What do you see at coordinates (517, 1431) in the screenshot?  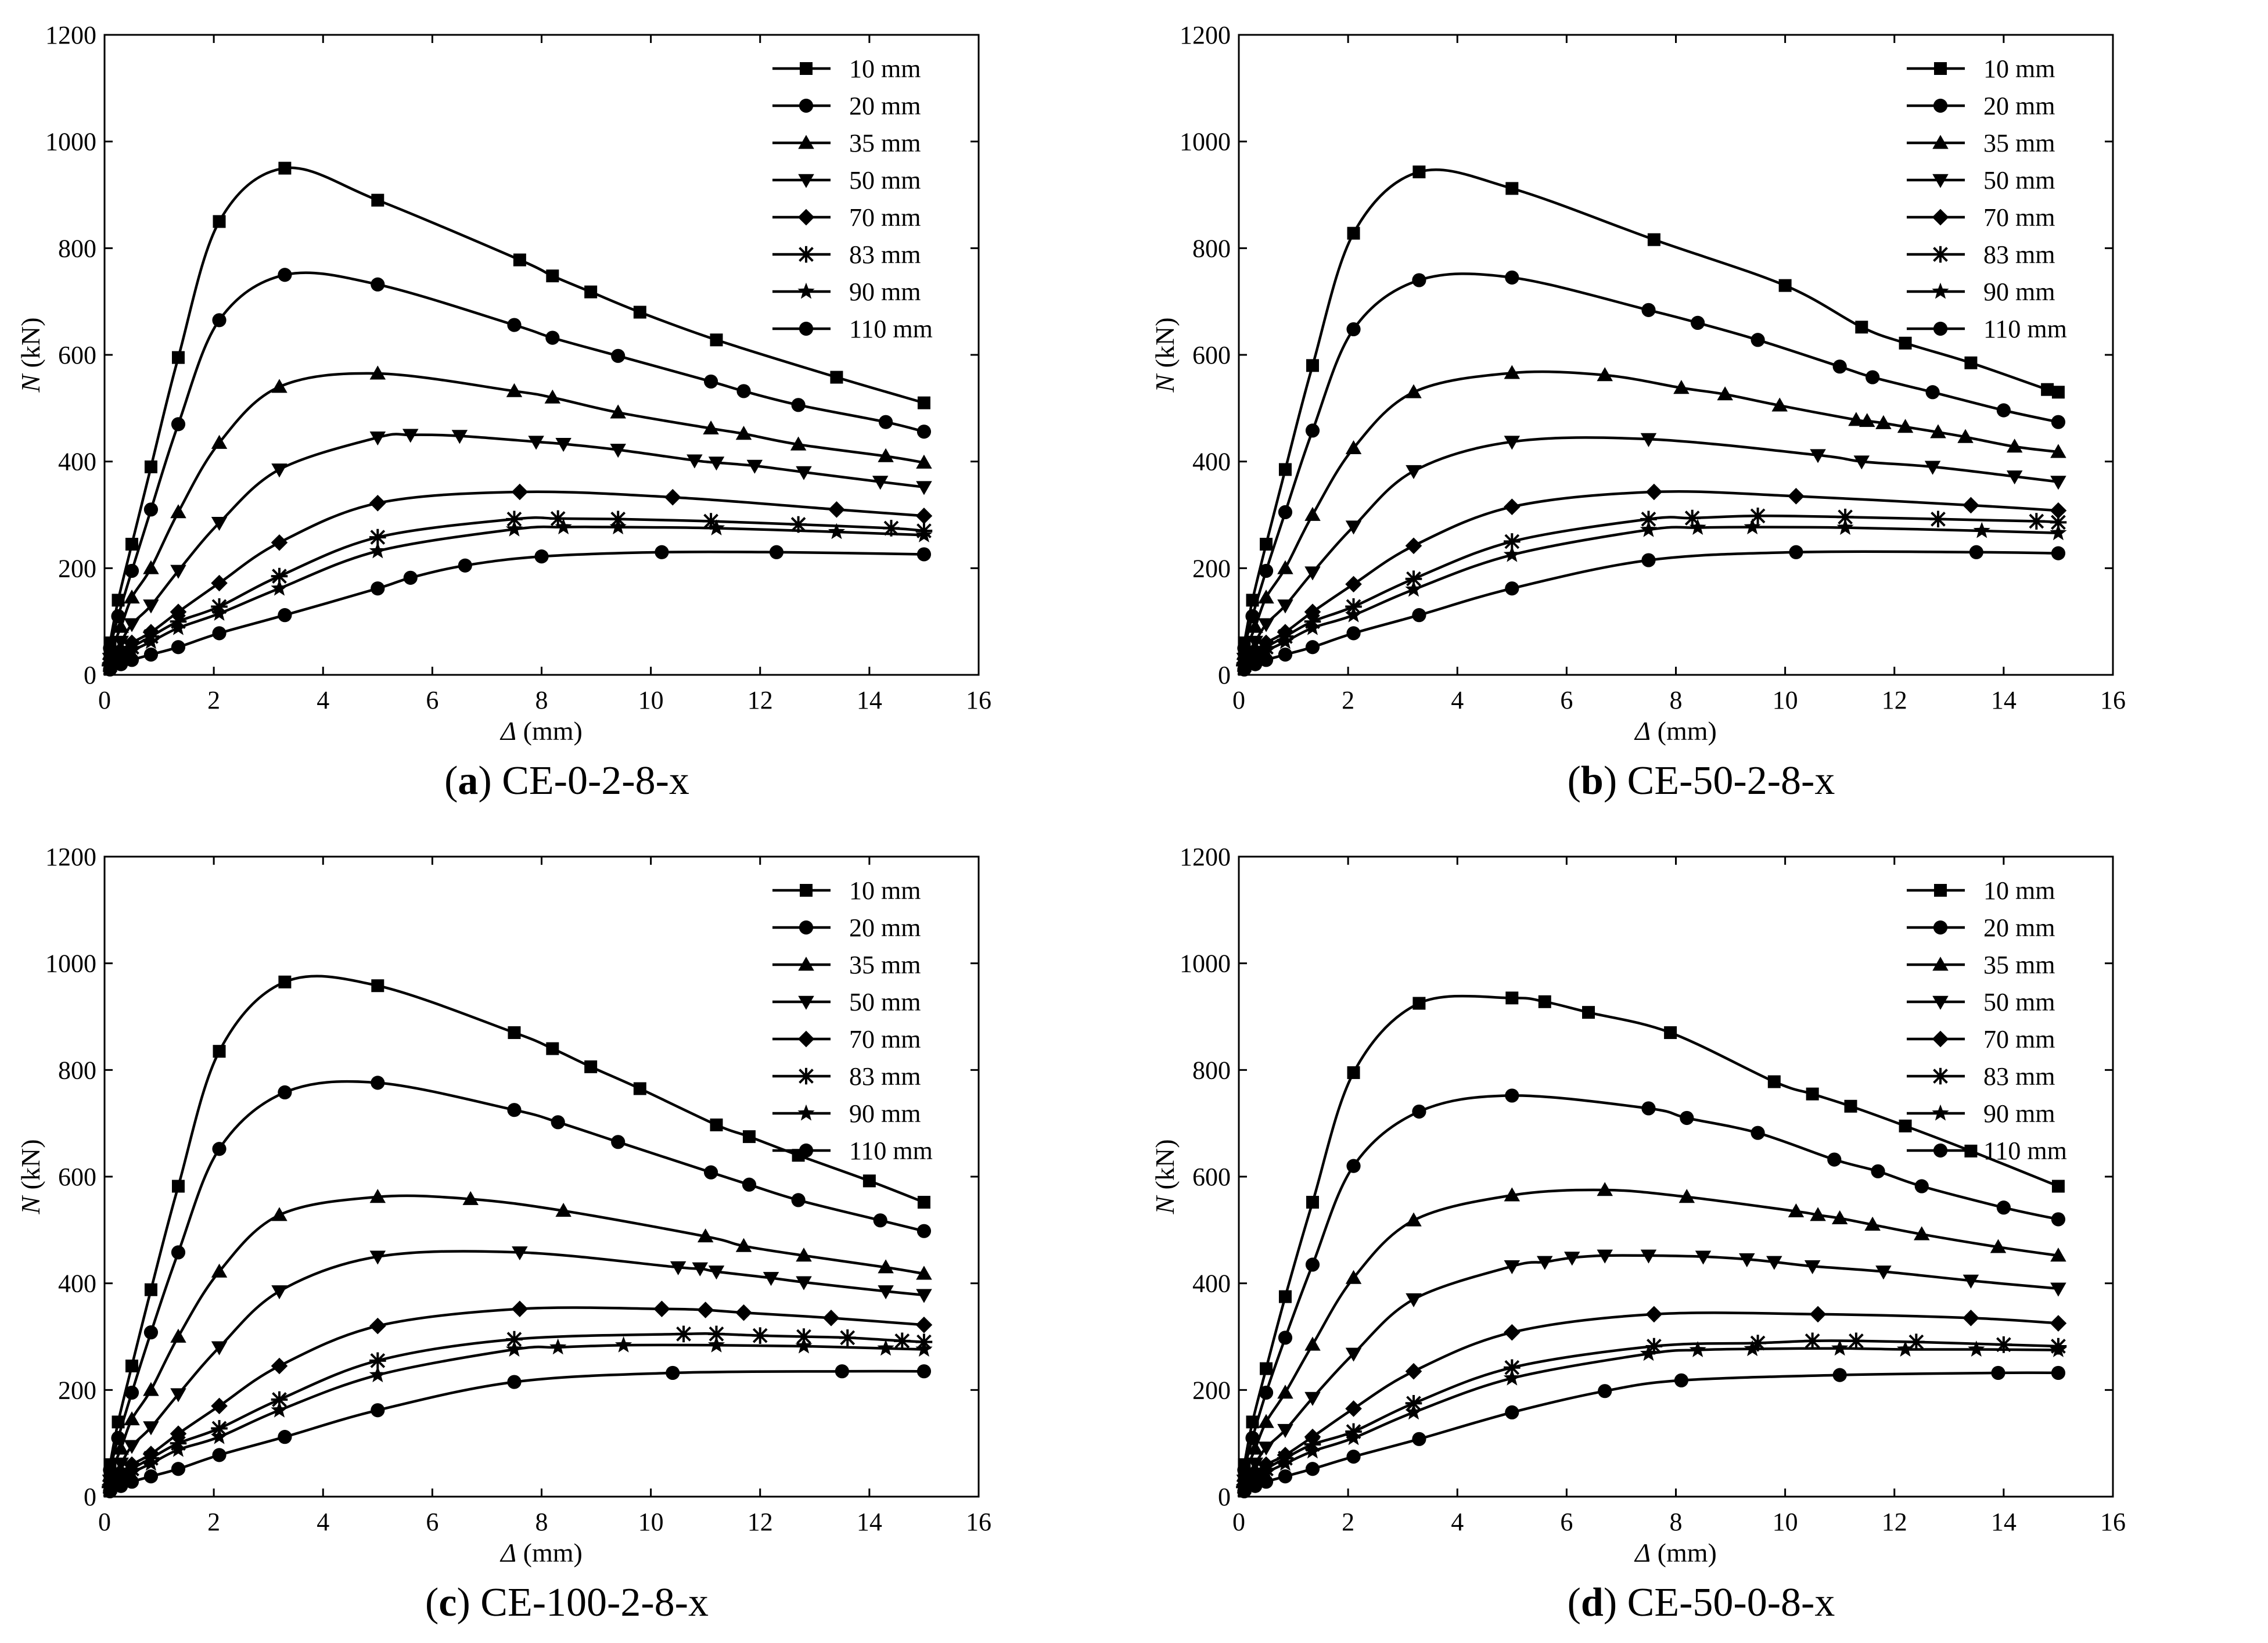 I see `series-110mm` at bounding box center [517, 1431].